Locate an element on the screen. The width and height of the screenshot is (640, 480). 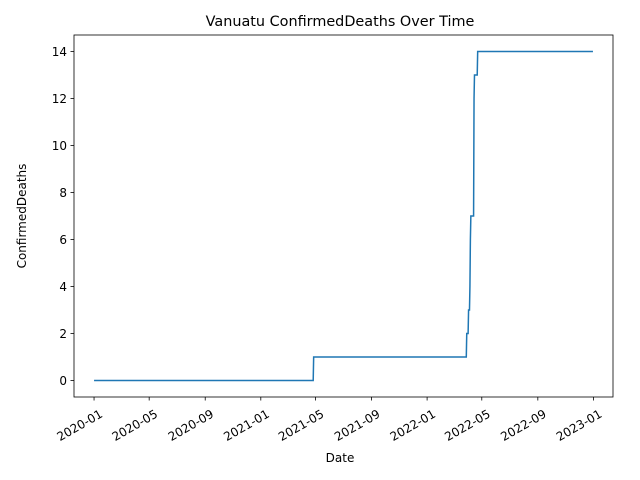
y-tick-label: 14 is located at coordinates (59, 52).